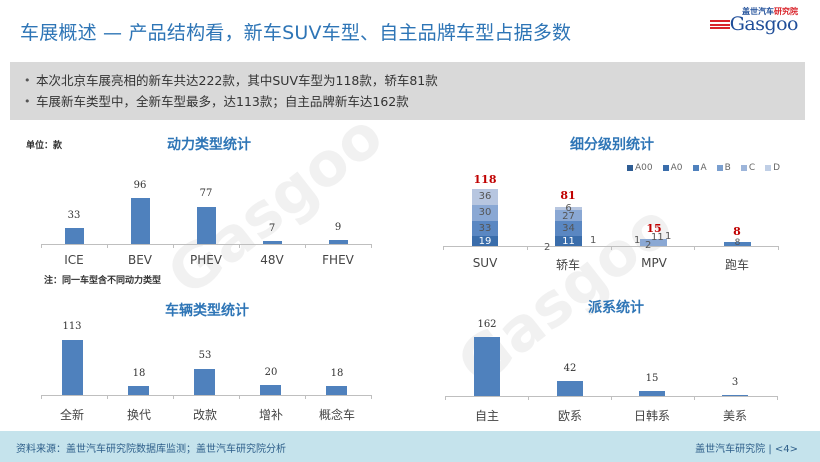 The height and width of the screenshot is (462, 820). I want to click on seg-label: 34, so click(568, 228).